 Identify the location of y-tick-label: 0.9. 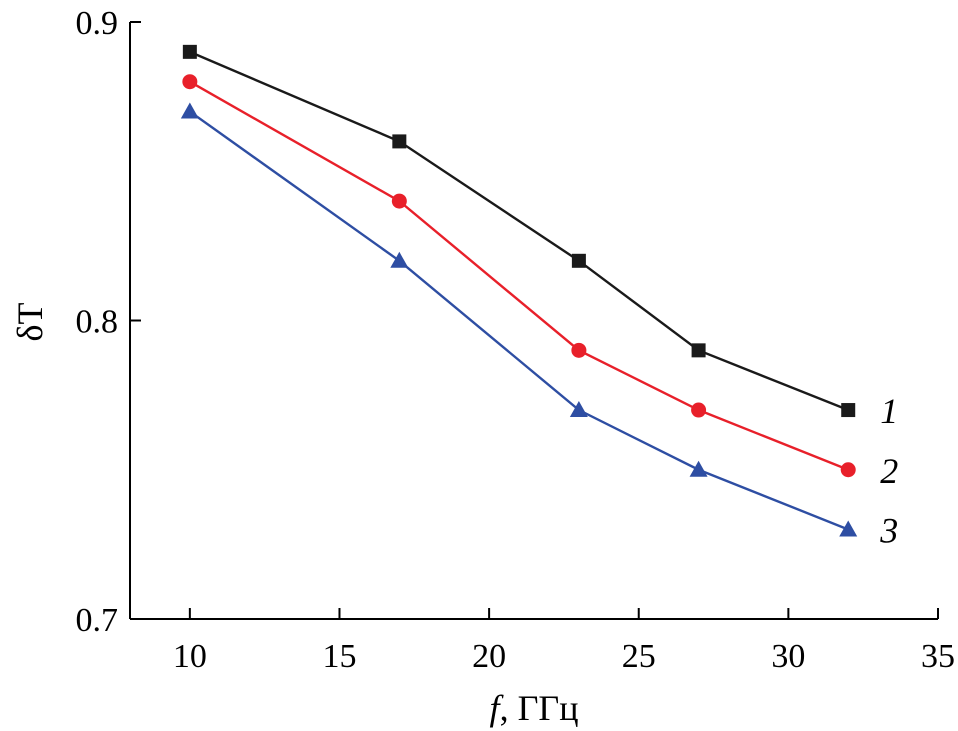
(97, 23).